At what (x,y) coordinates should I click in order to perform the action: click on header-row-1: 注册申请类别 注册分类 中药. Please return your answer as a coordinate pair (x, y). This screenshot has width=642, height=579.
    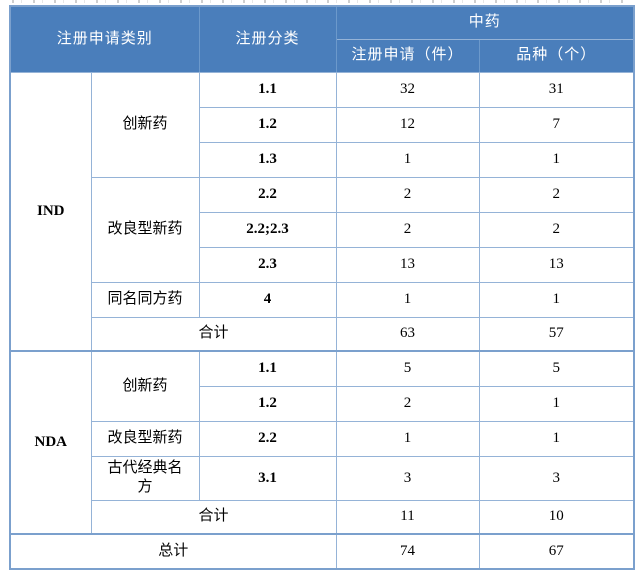
    Looking at the image, I should click on (322, 39).